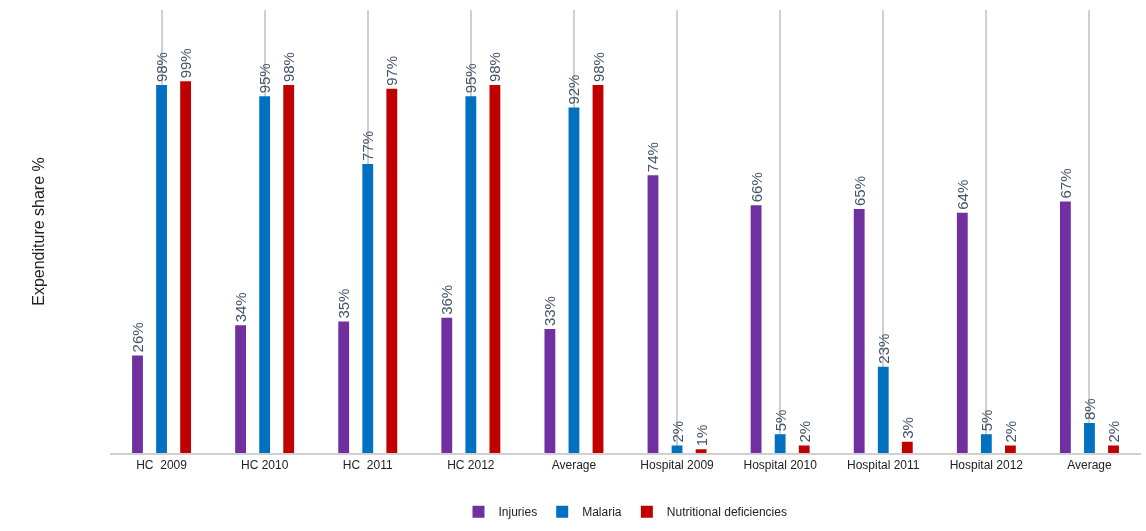 This screenshot has width=1146, height=531. What do you see at coordinates (137, 337) in the screenshot?
I see `data-label: 26%` at bounding box center [137, 337].